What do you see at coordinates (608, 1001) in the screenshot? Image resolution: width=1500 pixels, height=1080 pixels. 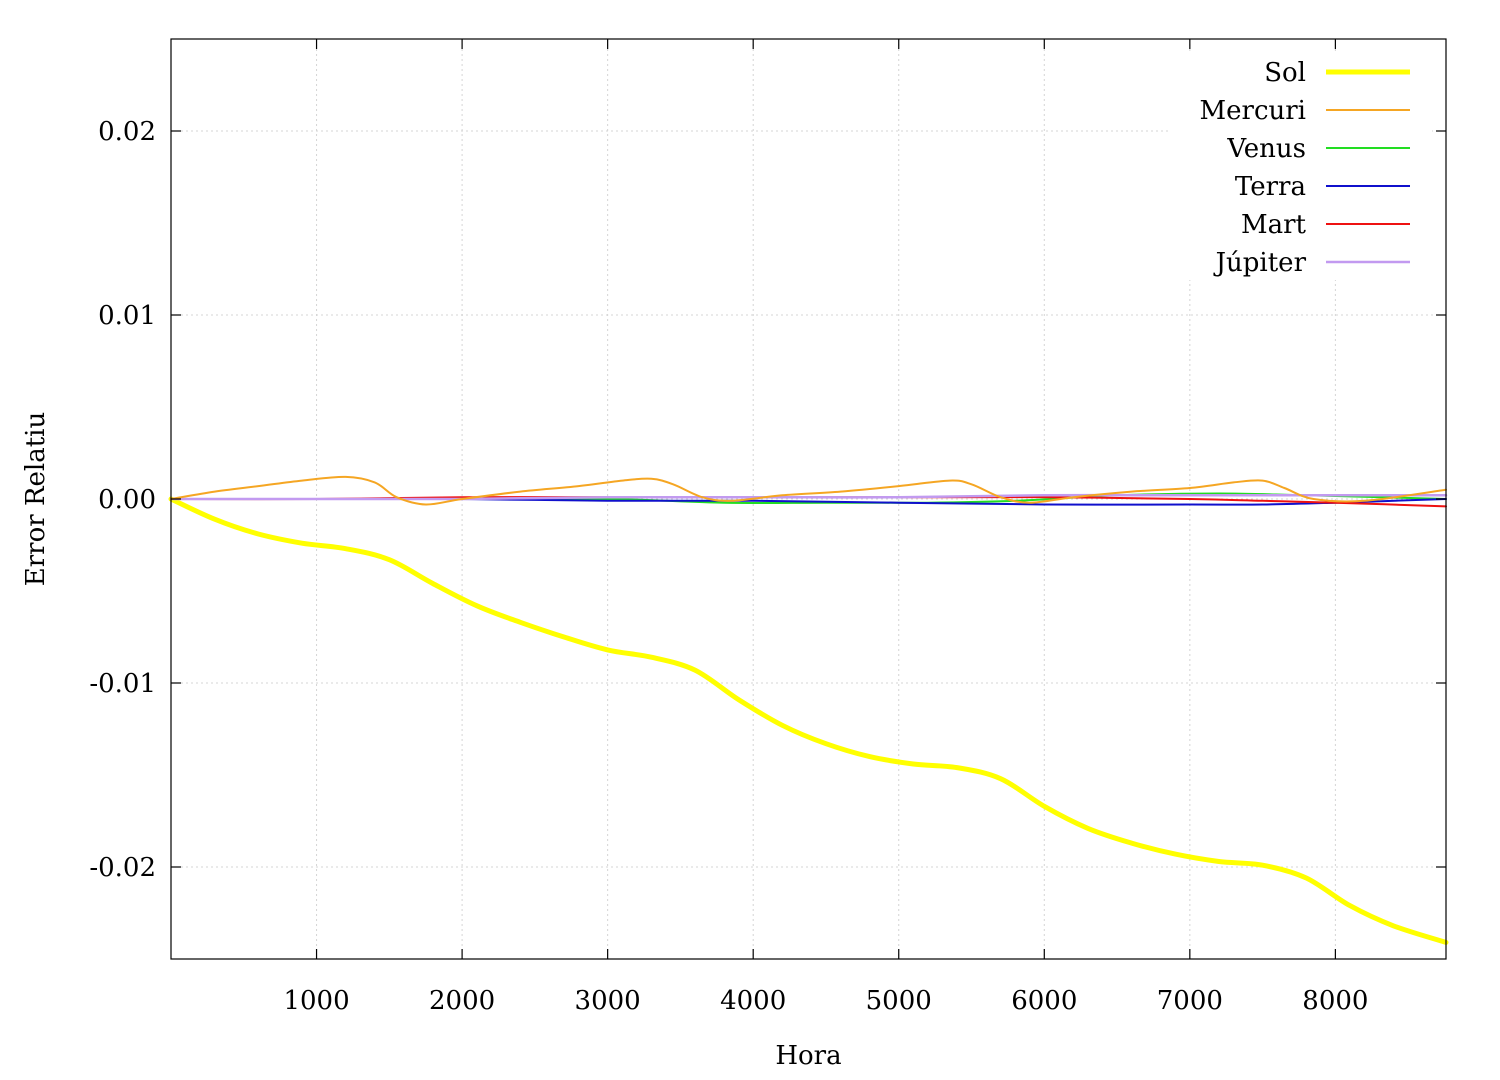 I see `x-tick-label: 3000` at bounding box center [608, 1001].